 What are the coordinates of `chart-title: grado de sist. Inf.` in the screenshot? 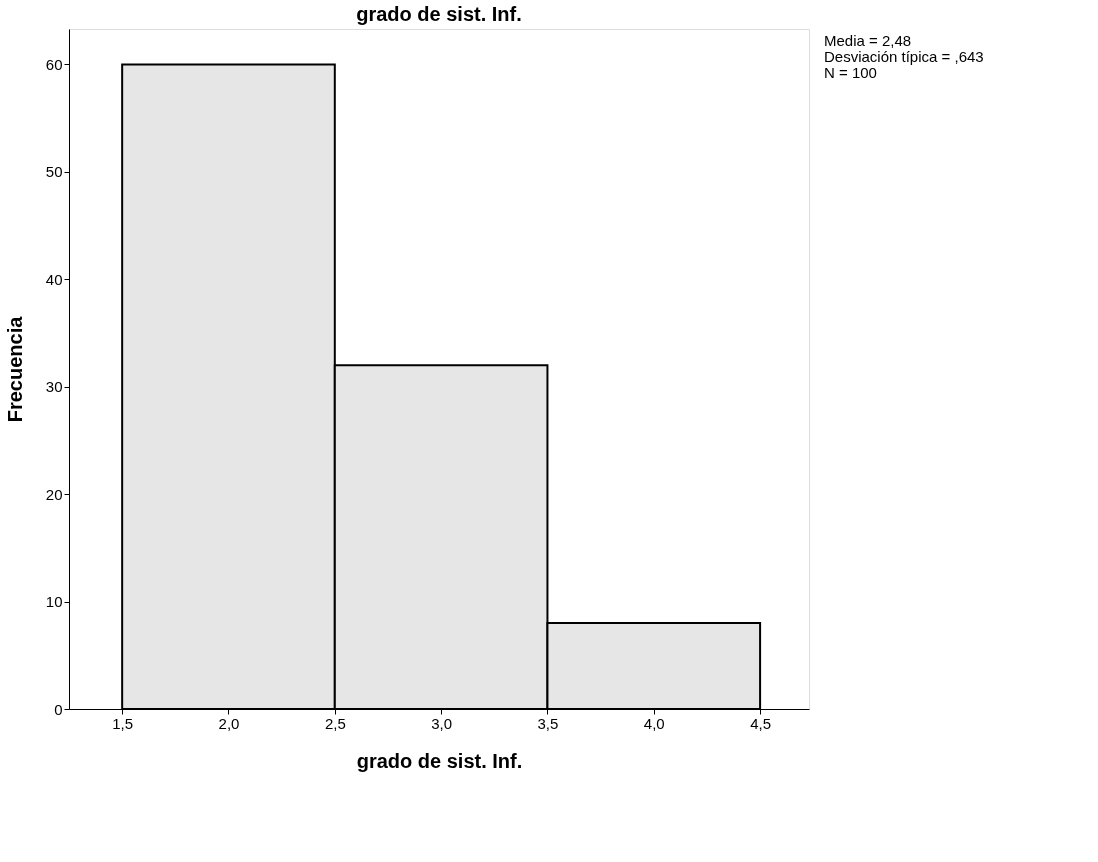 It's located at (439, 14).